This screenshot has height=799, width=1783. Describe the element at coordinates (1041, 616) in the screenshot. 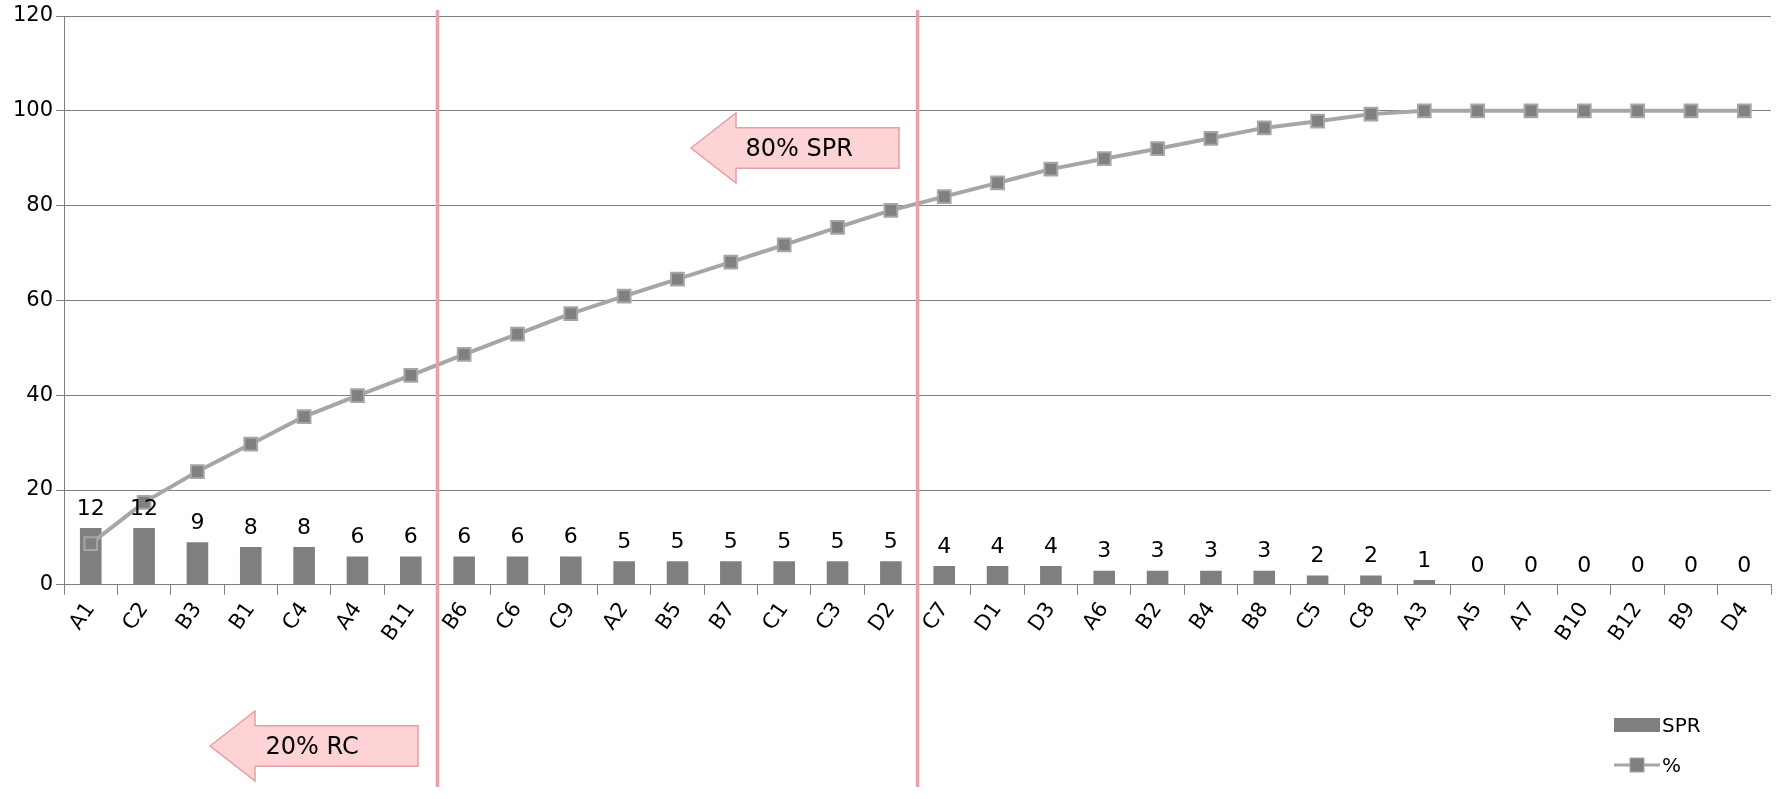

I see `x-tick-label: D3` at that location.